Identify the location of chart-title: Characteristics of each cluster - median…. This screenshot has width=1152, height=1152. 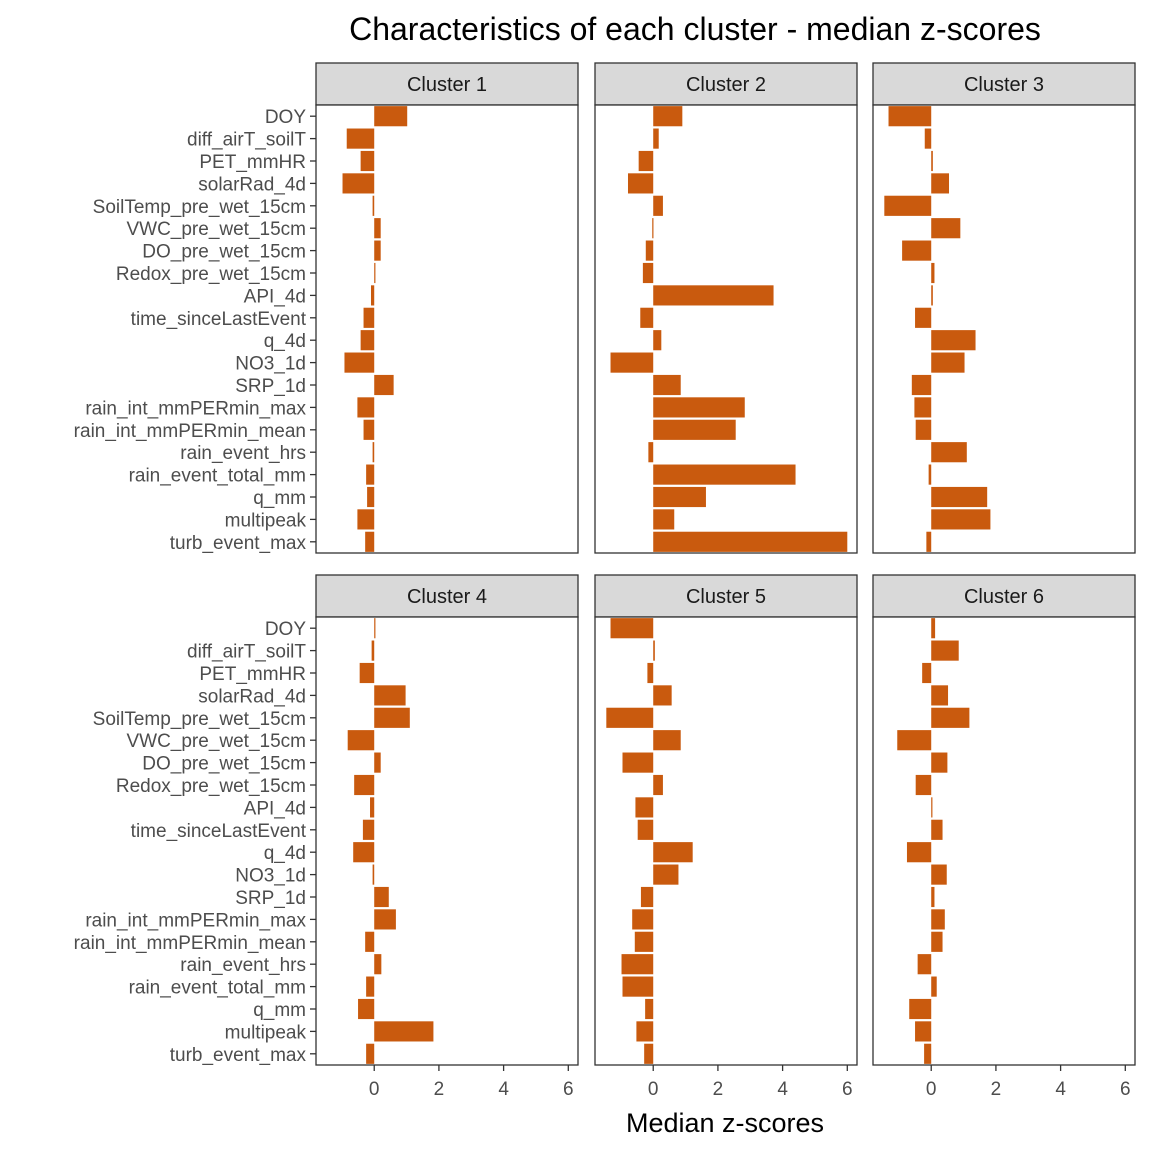
(695, 29).